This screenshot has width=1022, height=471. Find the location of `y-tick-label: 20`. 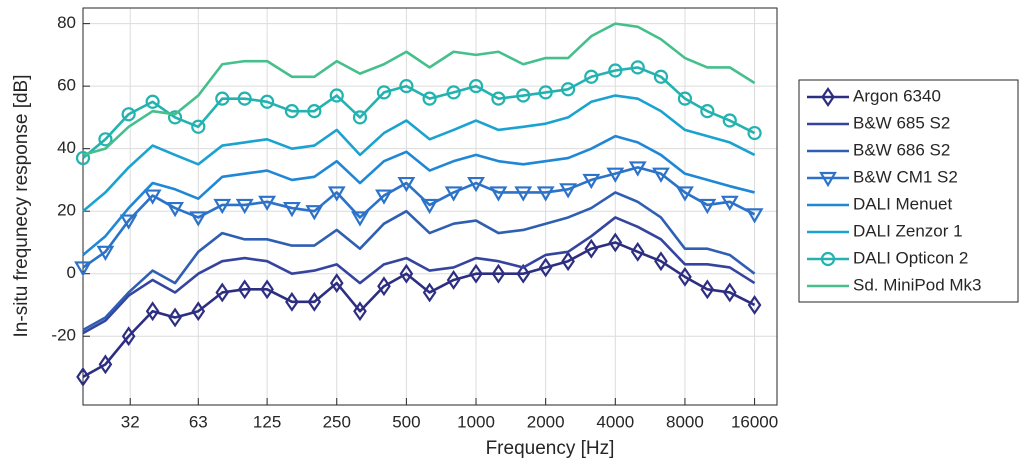

y-tick-label: 20 is located at coordinates (66, 210).